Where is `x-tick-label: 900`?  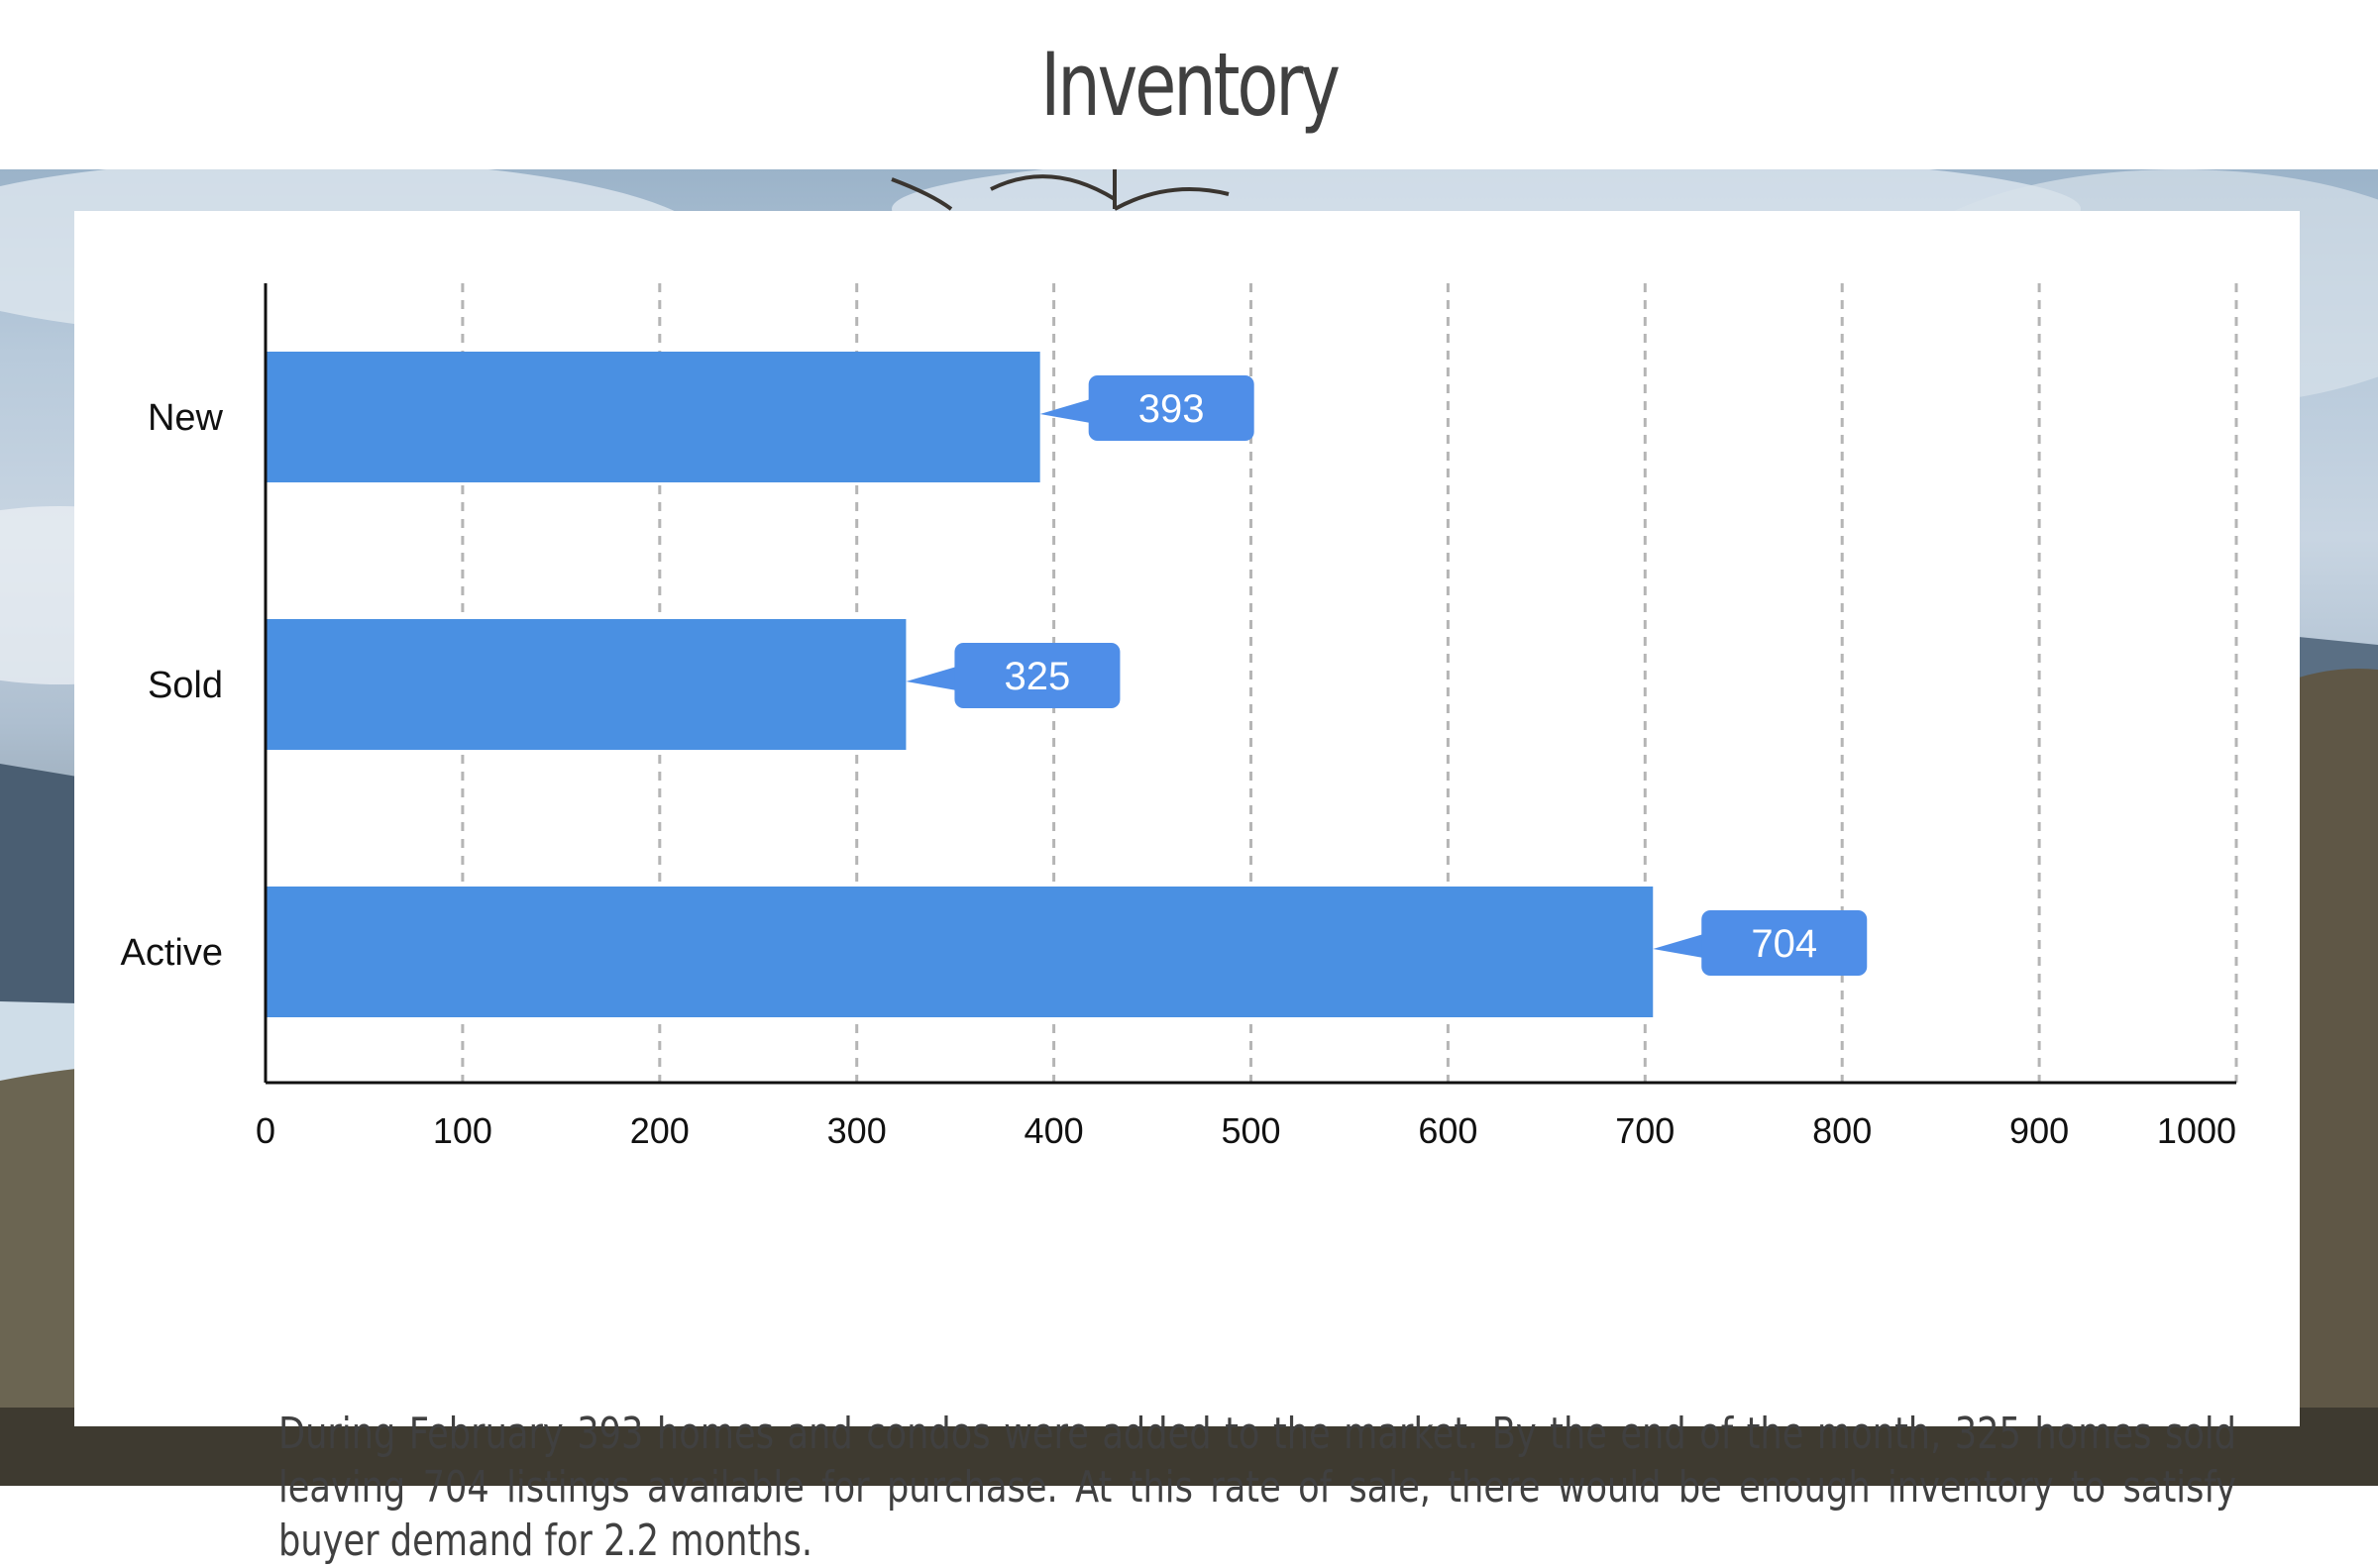 x-tick-label: 900 is located at coordinates (2039, 1130).